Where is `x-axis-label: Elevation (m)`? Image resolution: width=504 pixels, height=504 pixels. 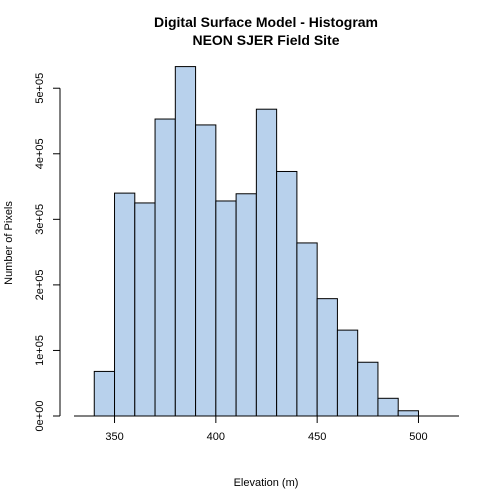
x-axis-label: Elevation (m) is located at coordinates (266, 483).